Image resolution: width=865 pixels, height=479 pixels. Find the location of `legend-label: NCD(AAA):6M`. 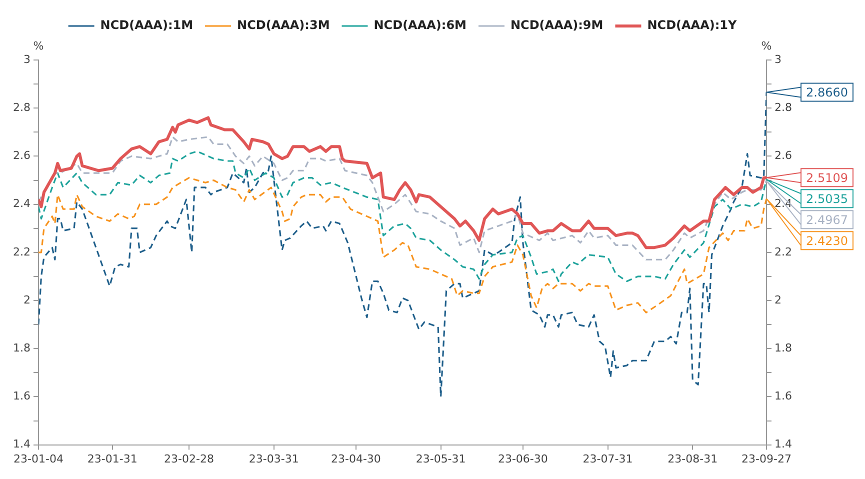

legend-label: NCD(AAA):6M is located at coordinates (420, 25).